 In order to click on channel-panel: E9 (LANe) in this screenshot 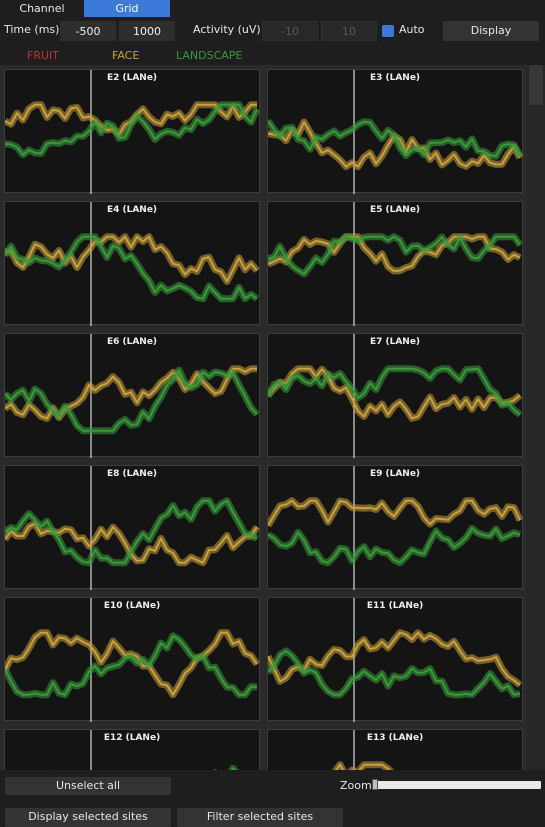, I will do `click(395, 527)`.